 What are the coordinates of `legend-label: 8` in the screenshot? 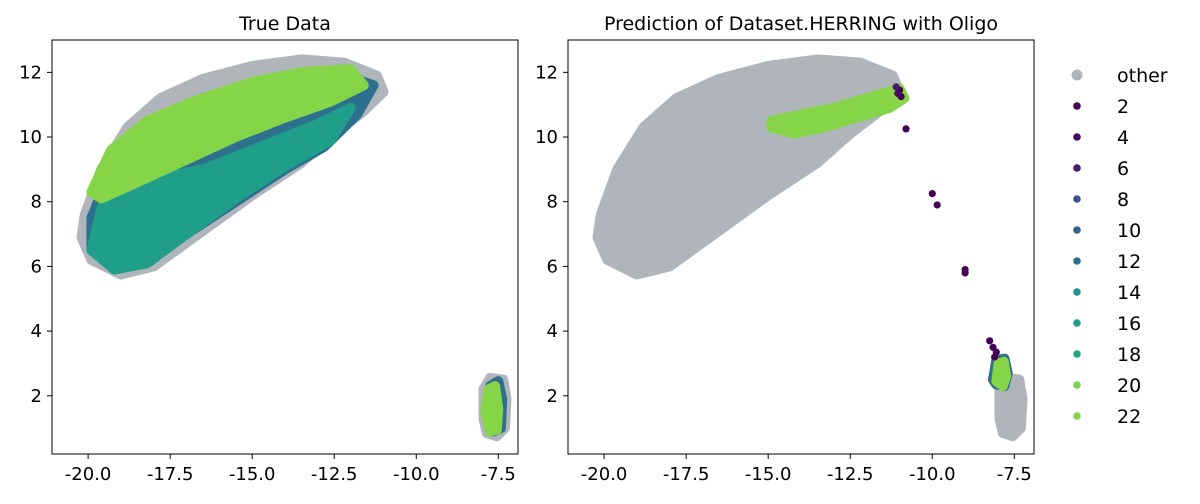 It's located at (1123, 200).